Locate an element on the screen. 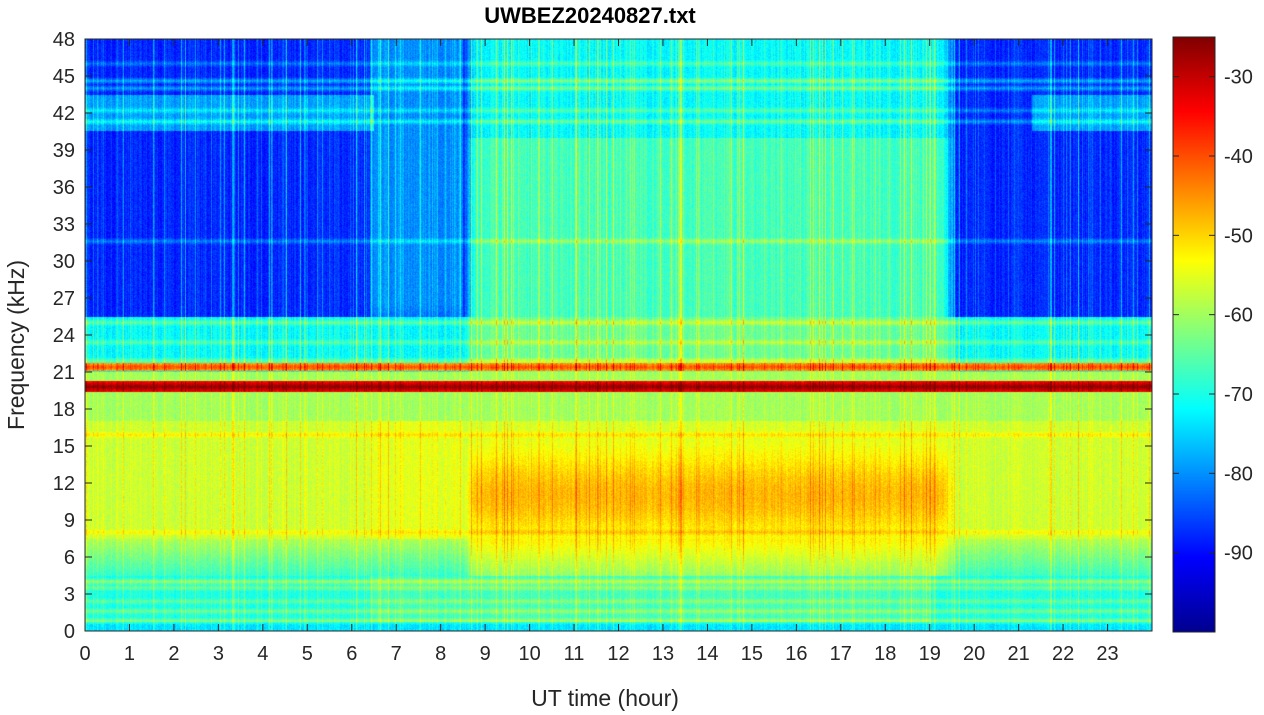 The image size is (1264, 715). x-tick-label: 21 is located at coordinates (1019, 654).